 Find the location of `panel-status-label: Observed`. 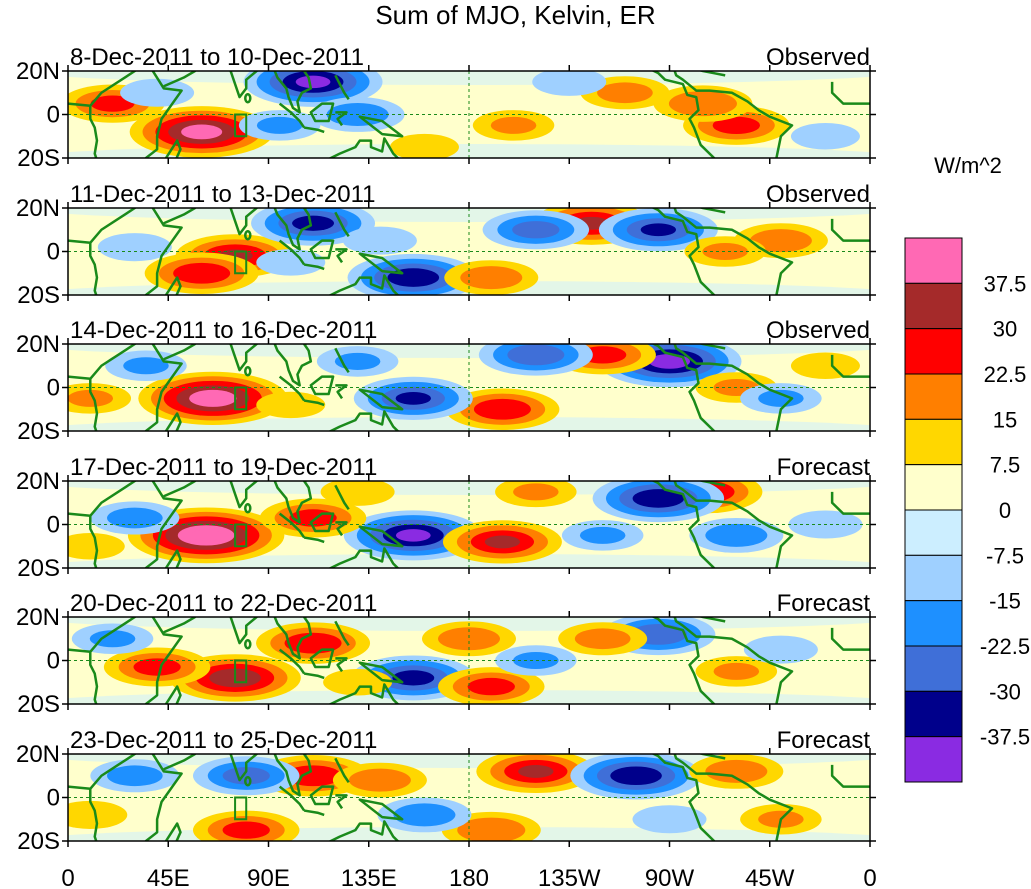

panel-status-label: Observed is located at coordinates (818, 194).